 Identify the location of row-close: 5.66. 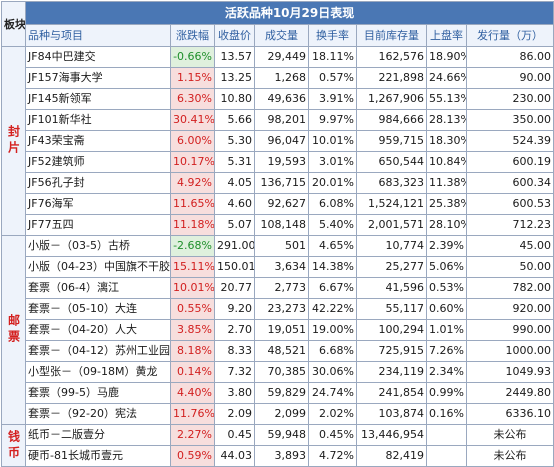
(234, 120).